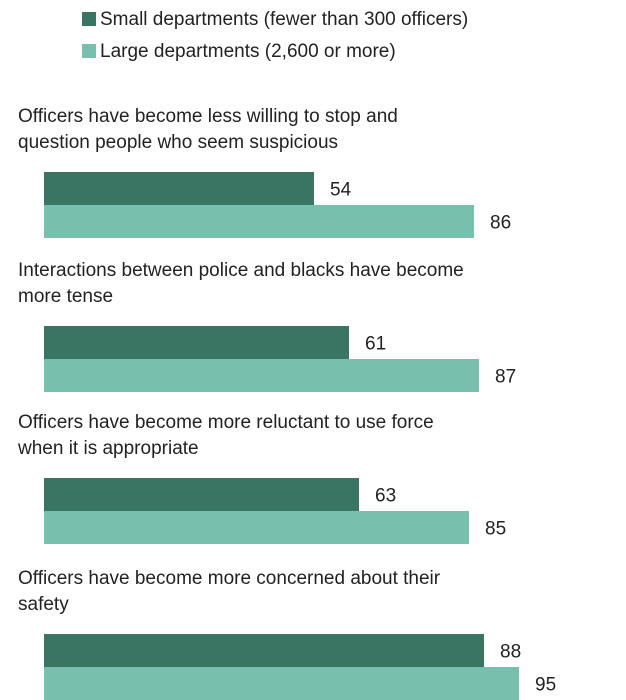 The image size is (626, 700). I want to click on value-label-small-0: 54, so click(341, 190).